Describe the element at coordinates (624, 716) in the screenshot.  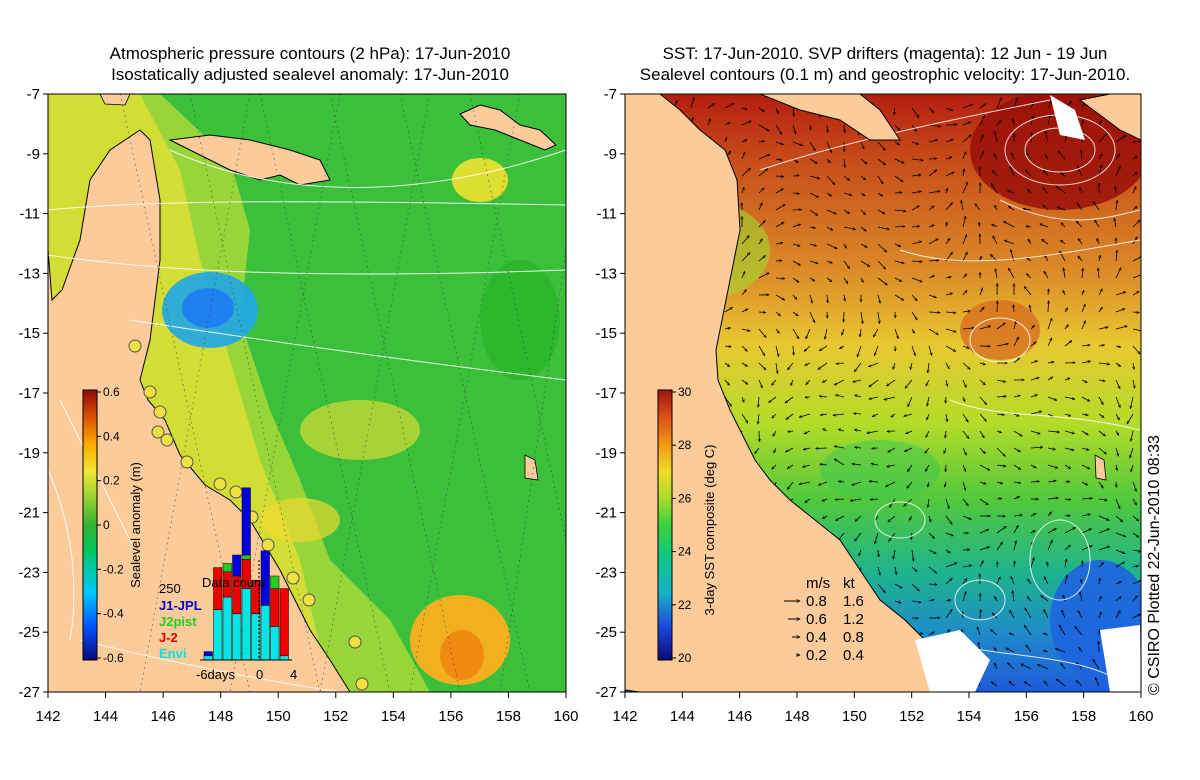
I see `lon-tick-label: 142` at that location.